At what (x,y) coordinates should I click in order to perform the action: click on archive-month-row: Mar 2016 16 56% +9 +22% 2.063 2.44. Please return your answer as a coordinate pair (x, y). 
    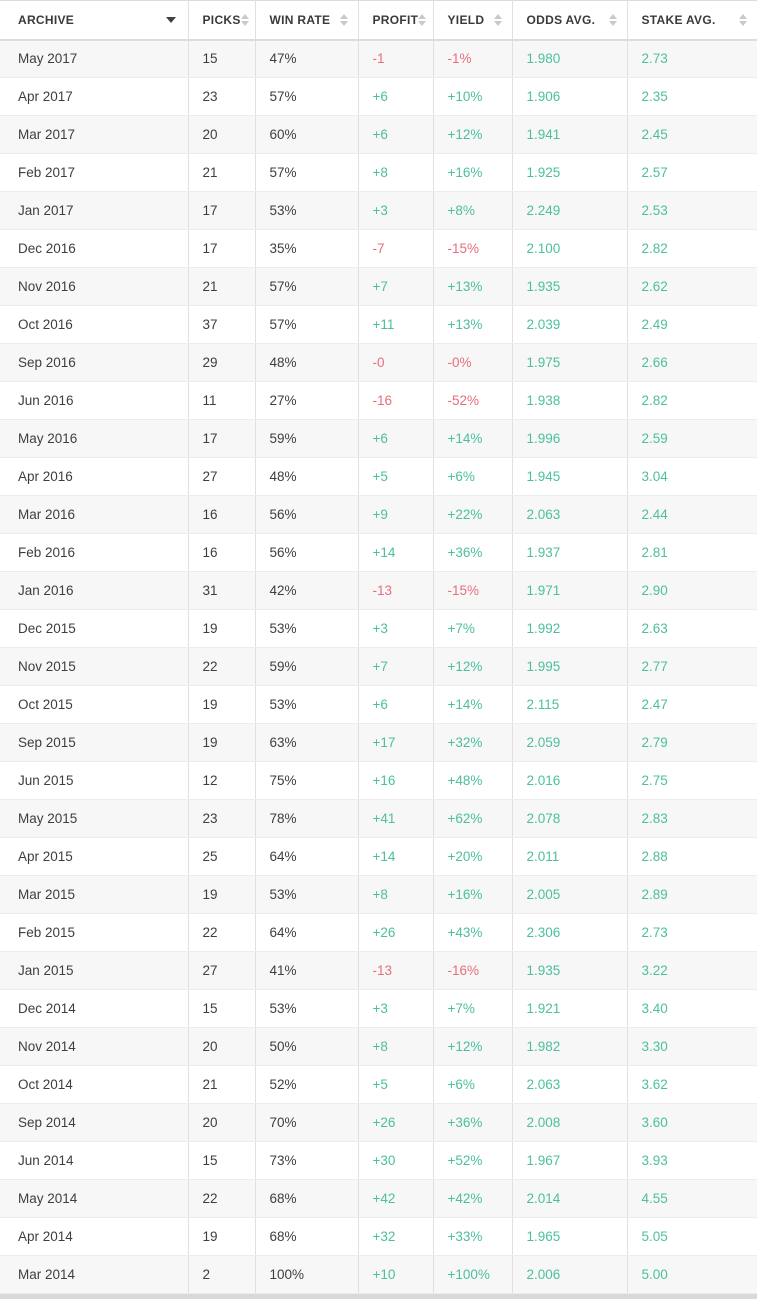
    Looking at the image, I should click on (378, 514).